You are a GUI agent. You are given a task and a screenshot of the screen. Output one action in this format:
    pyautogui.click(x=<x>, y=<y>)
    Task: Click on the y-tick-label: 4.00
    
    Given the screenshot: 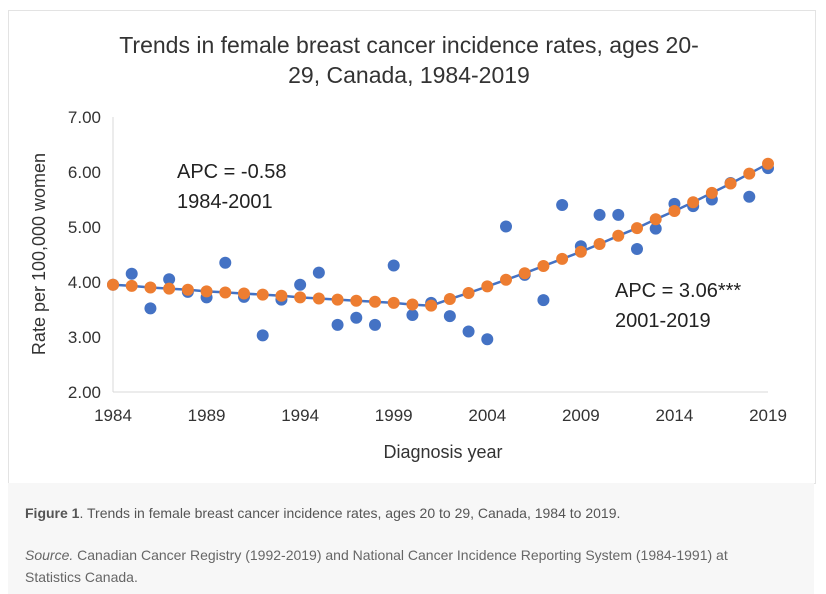 What is the action you would take?
    pyautogui.click(x=84, y=282)
    